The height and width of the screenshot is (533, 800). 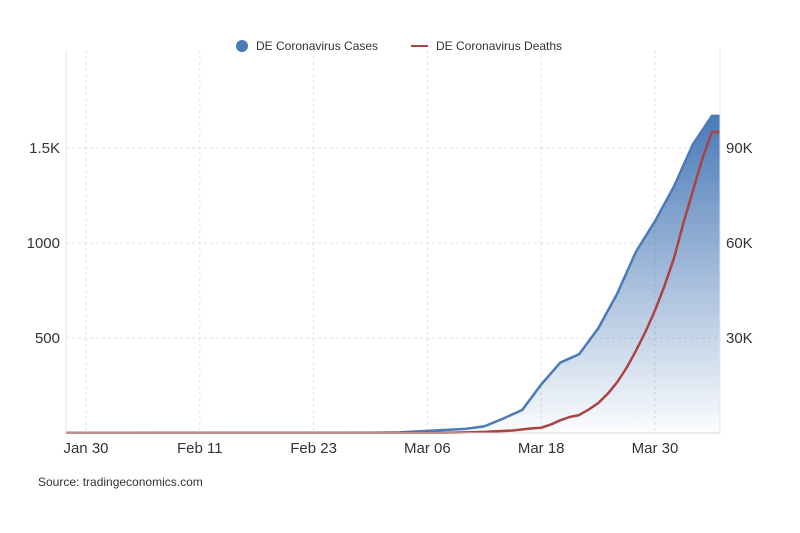 I want to click on x-tick-label-4: Mar 18, so click(x=541, y=448).